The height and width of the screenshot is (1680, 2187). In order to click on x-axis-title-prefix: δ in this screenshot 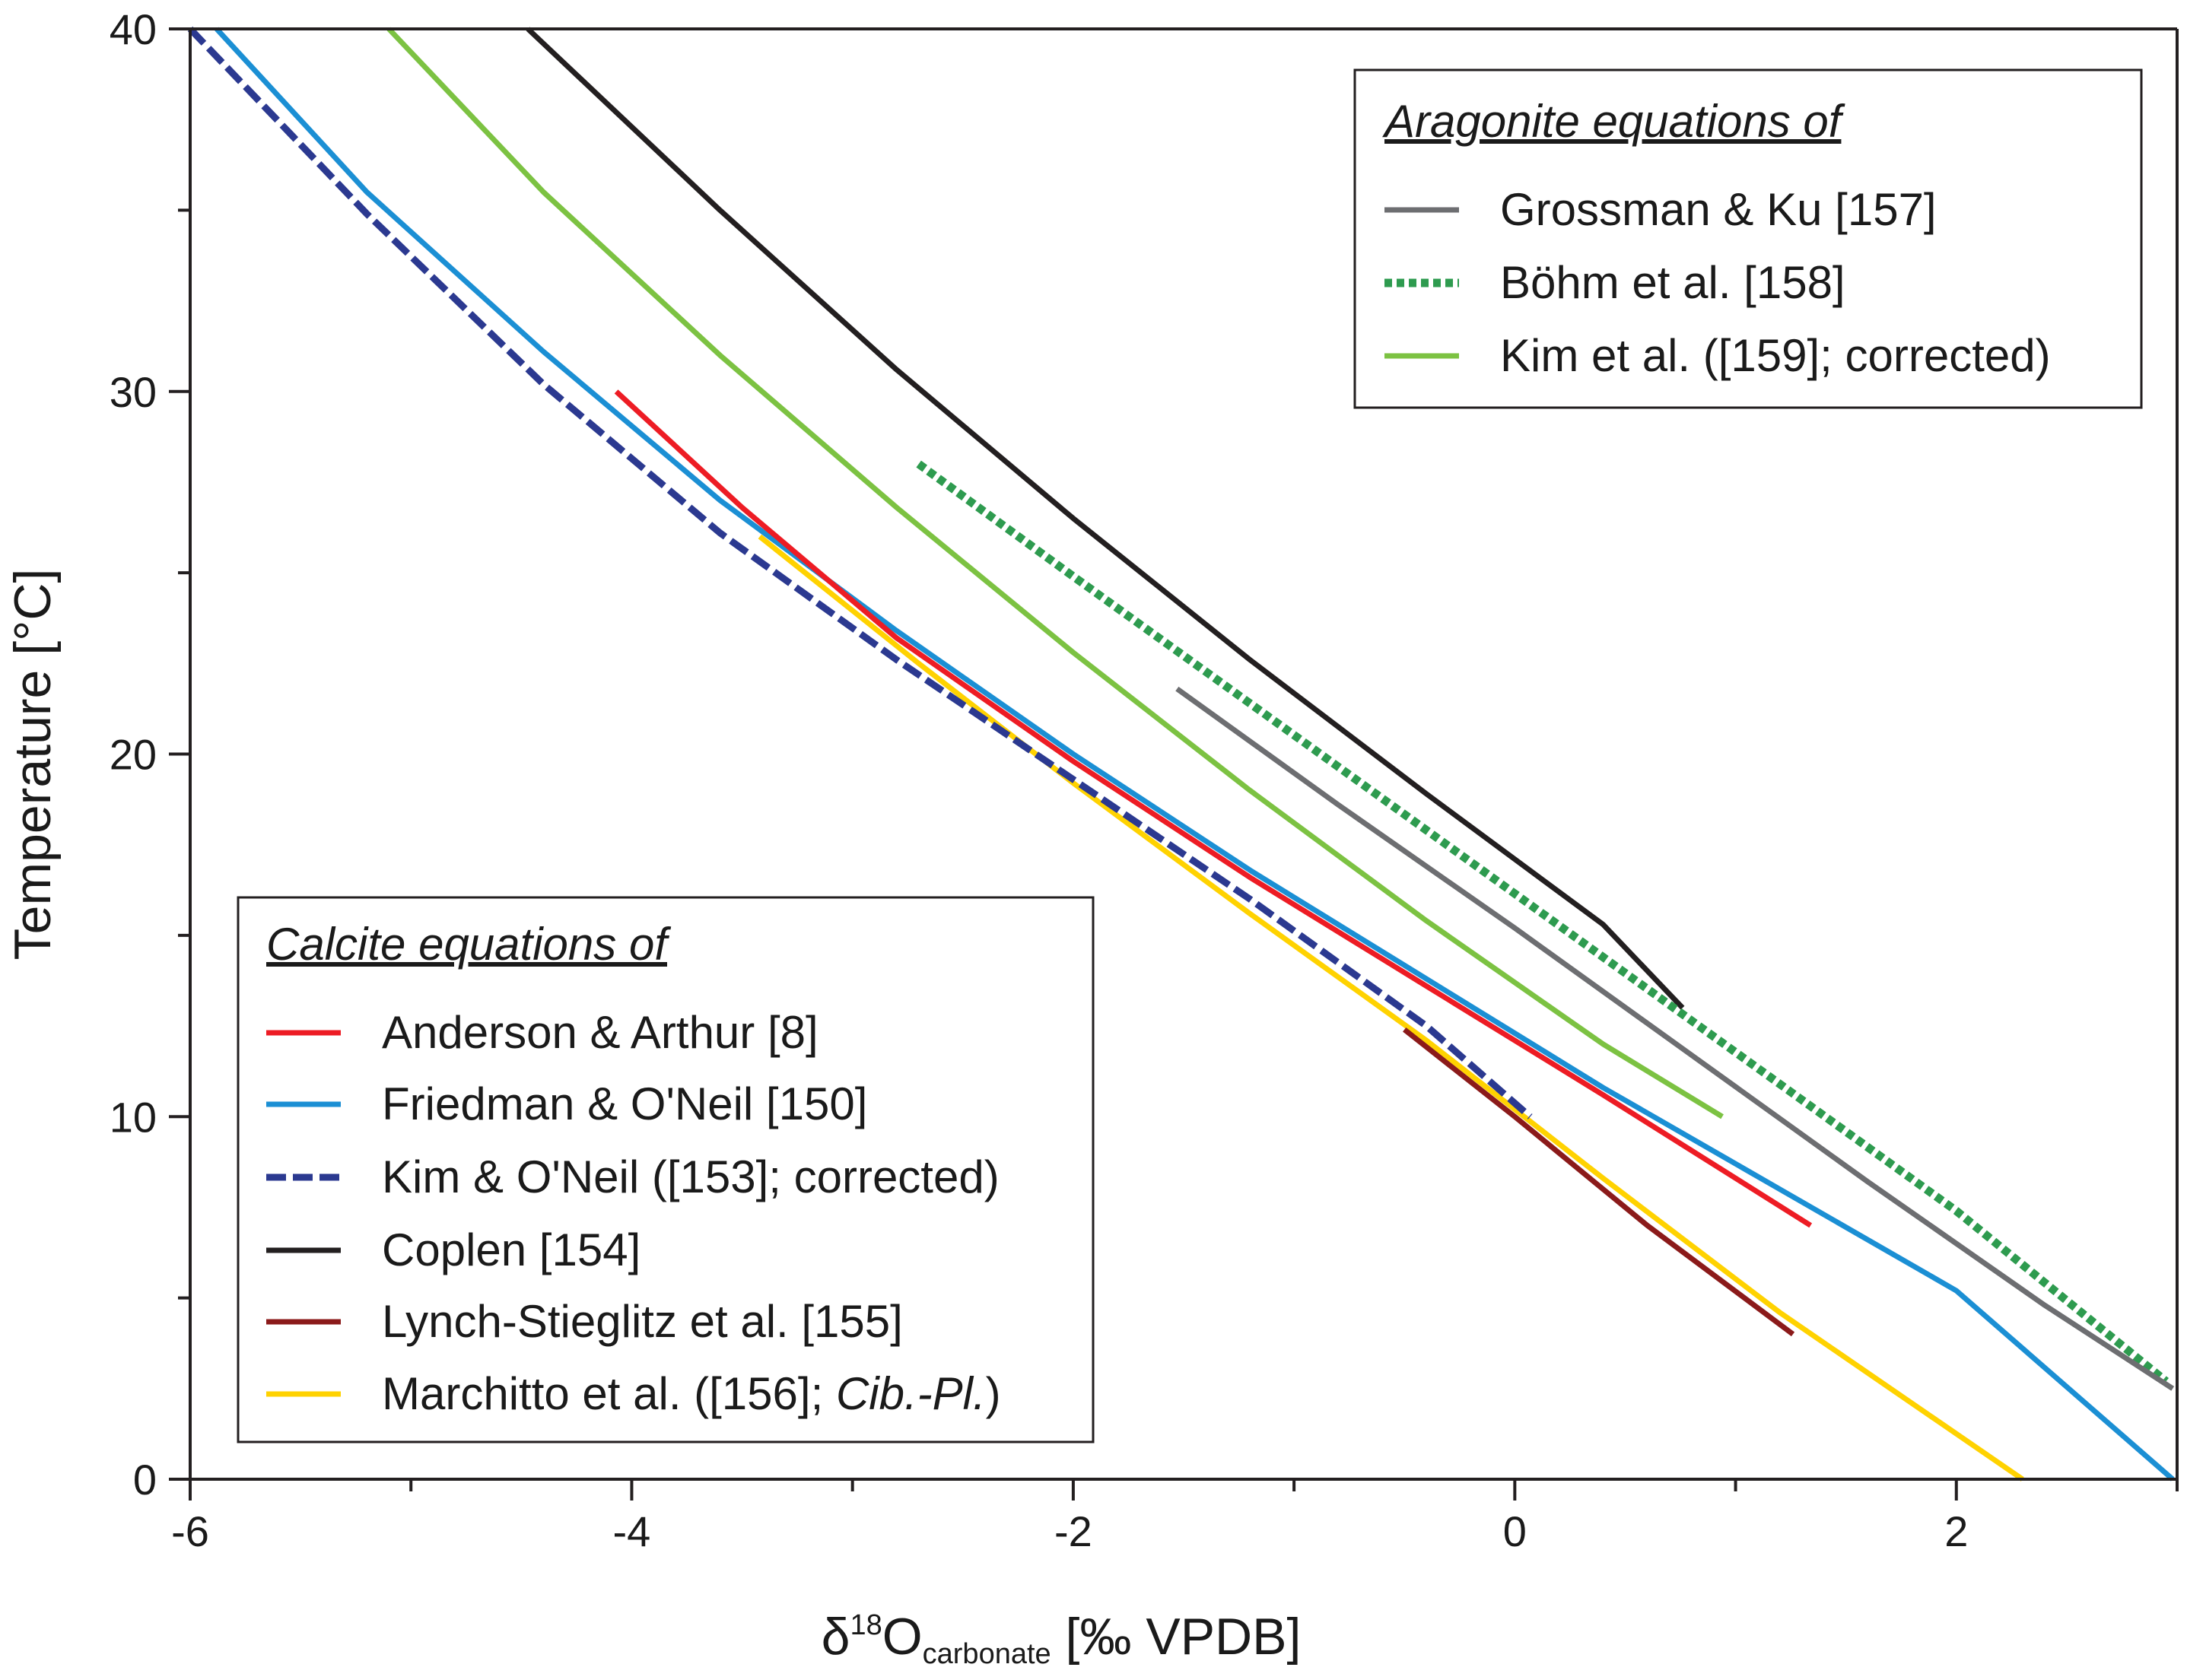, I will do `click(836, 1637)`.